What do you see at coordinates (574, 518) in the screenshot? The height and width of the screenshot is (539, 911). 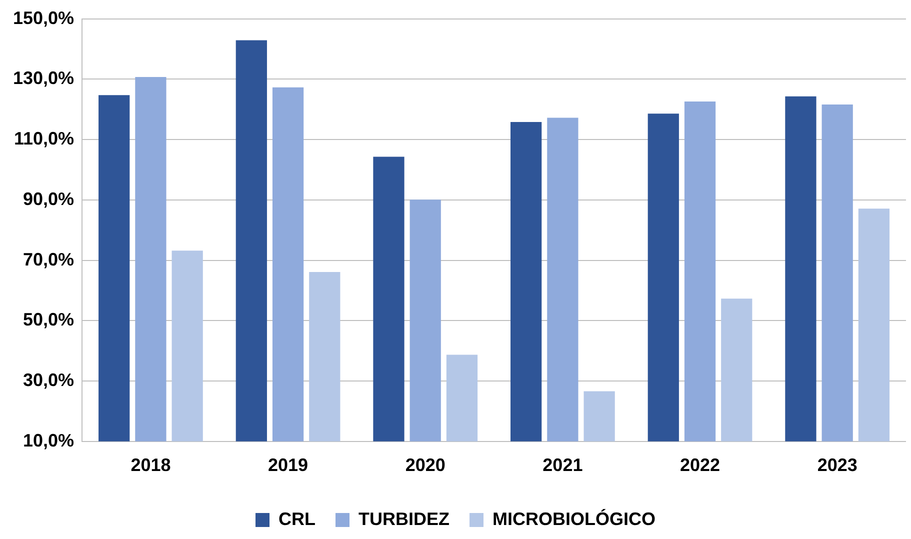 I see `legend-label: MICROBIOLÓGICO` at bounding box center [574, 518].